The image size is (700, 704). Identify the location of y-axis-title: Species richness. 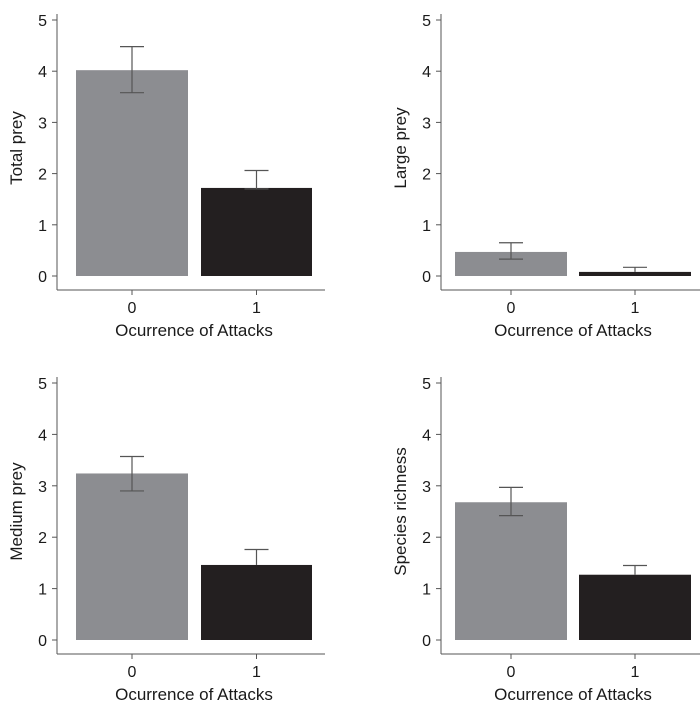
(400, 511).